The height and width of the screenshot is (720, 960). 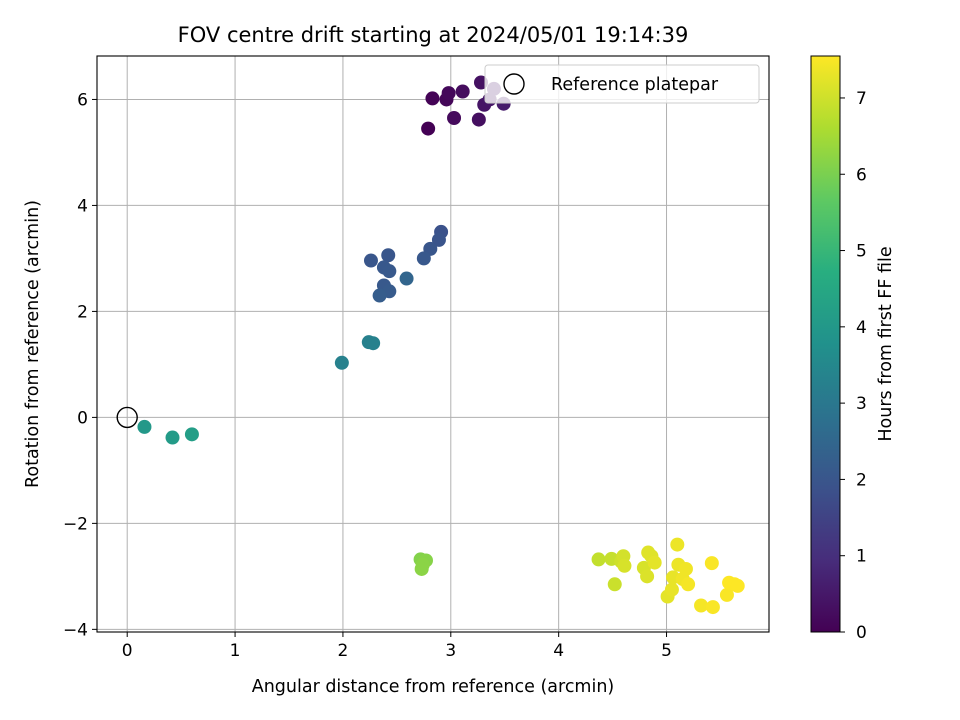 I want to click on colorbar, so click(x=825, y=344).